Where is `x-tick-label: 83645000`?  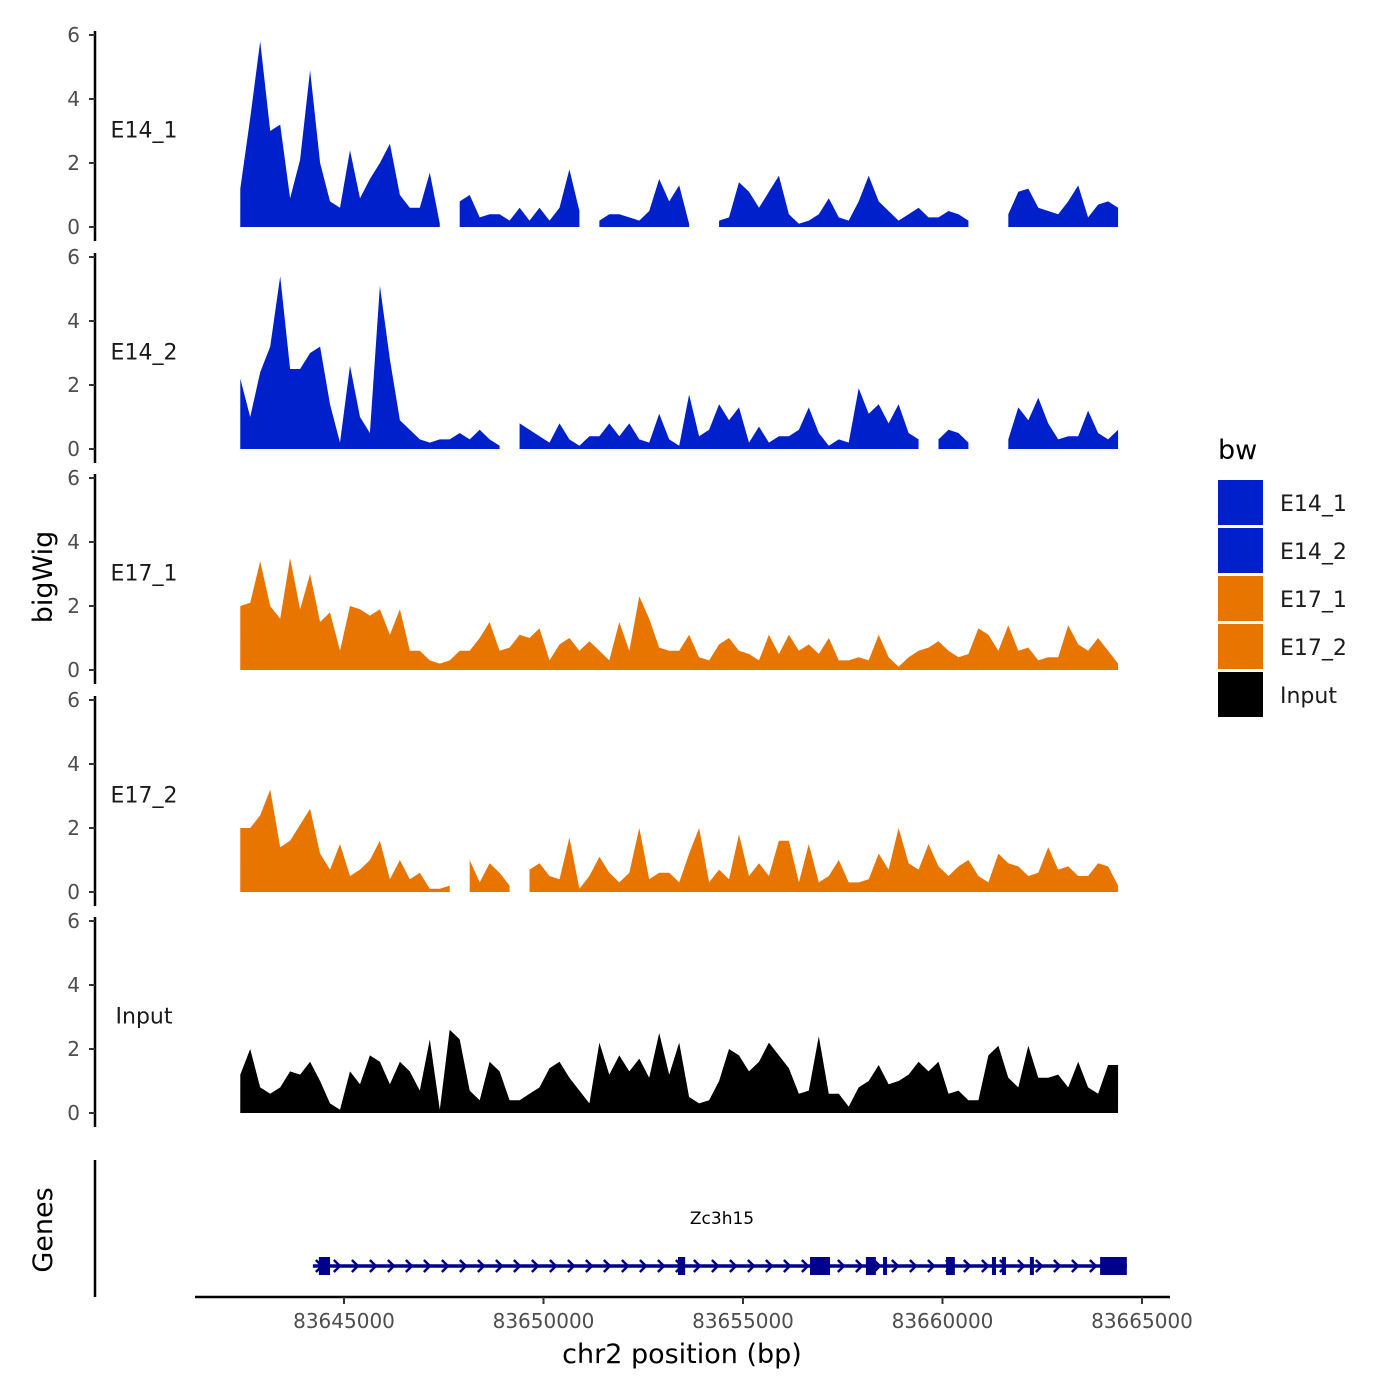
x-tick-label: 83645000 is located at coordinates (344, 1321).